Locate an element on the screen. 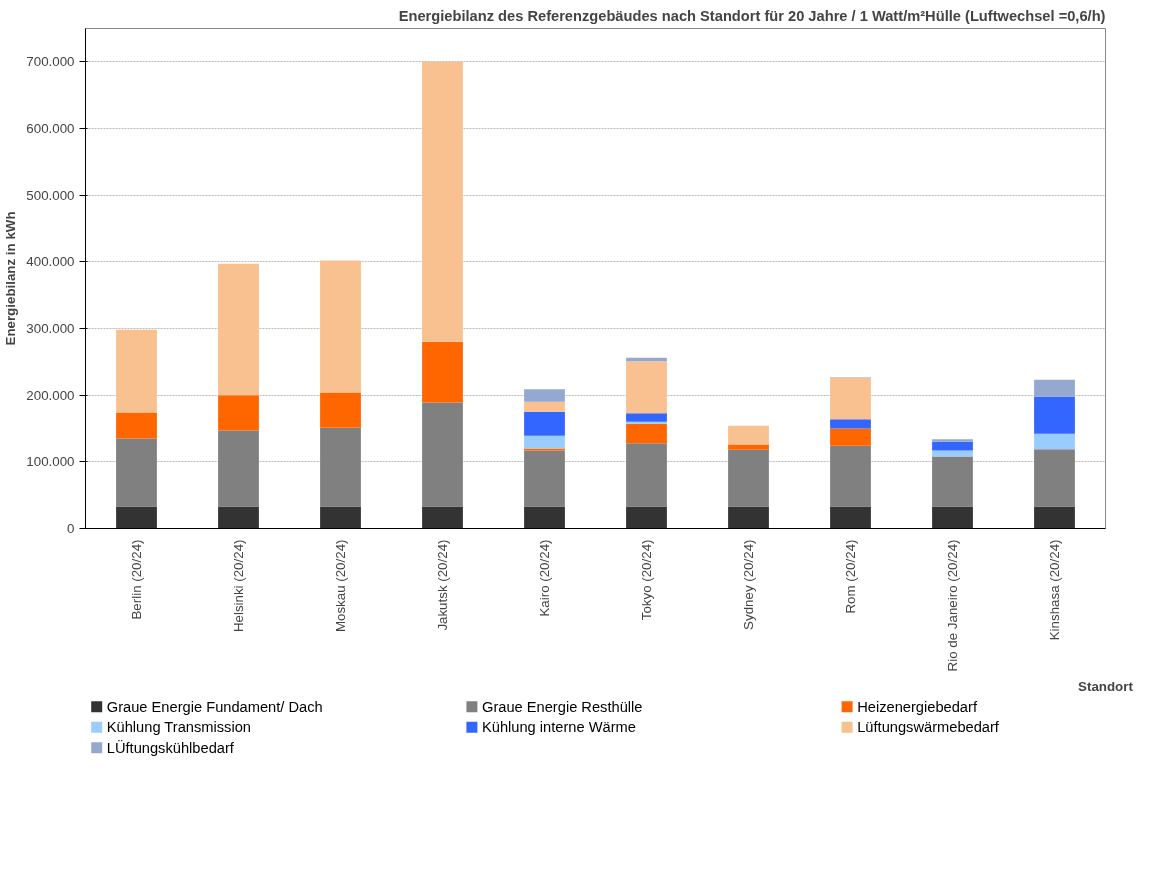 This screenshot has width=1173, height=872. x-tick-label: Jakutsk (20/24) is located at coordinates (442, 585).